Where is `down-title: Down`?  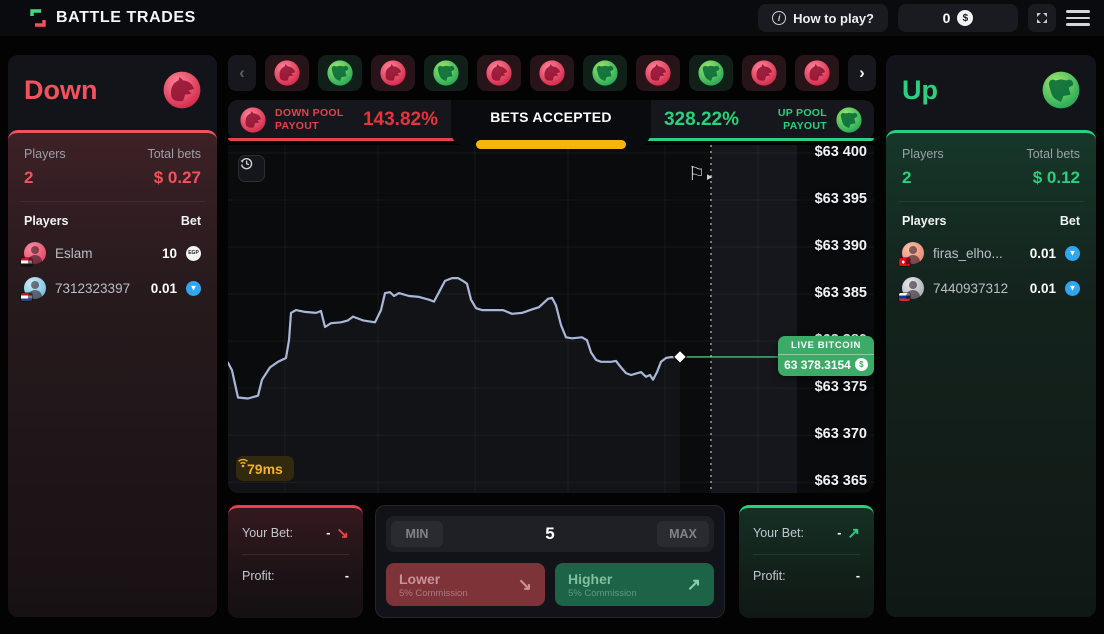 down-title: Down is located at coordinates (61, 89).